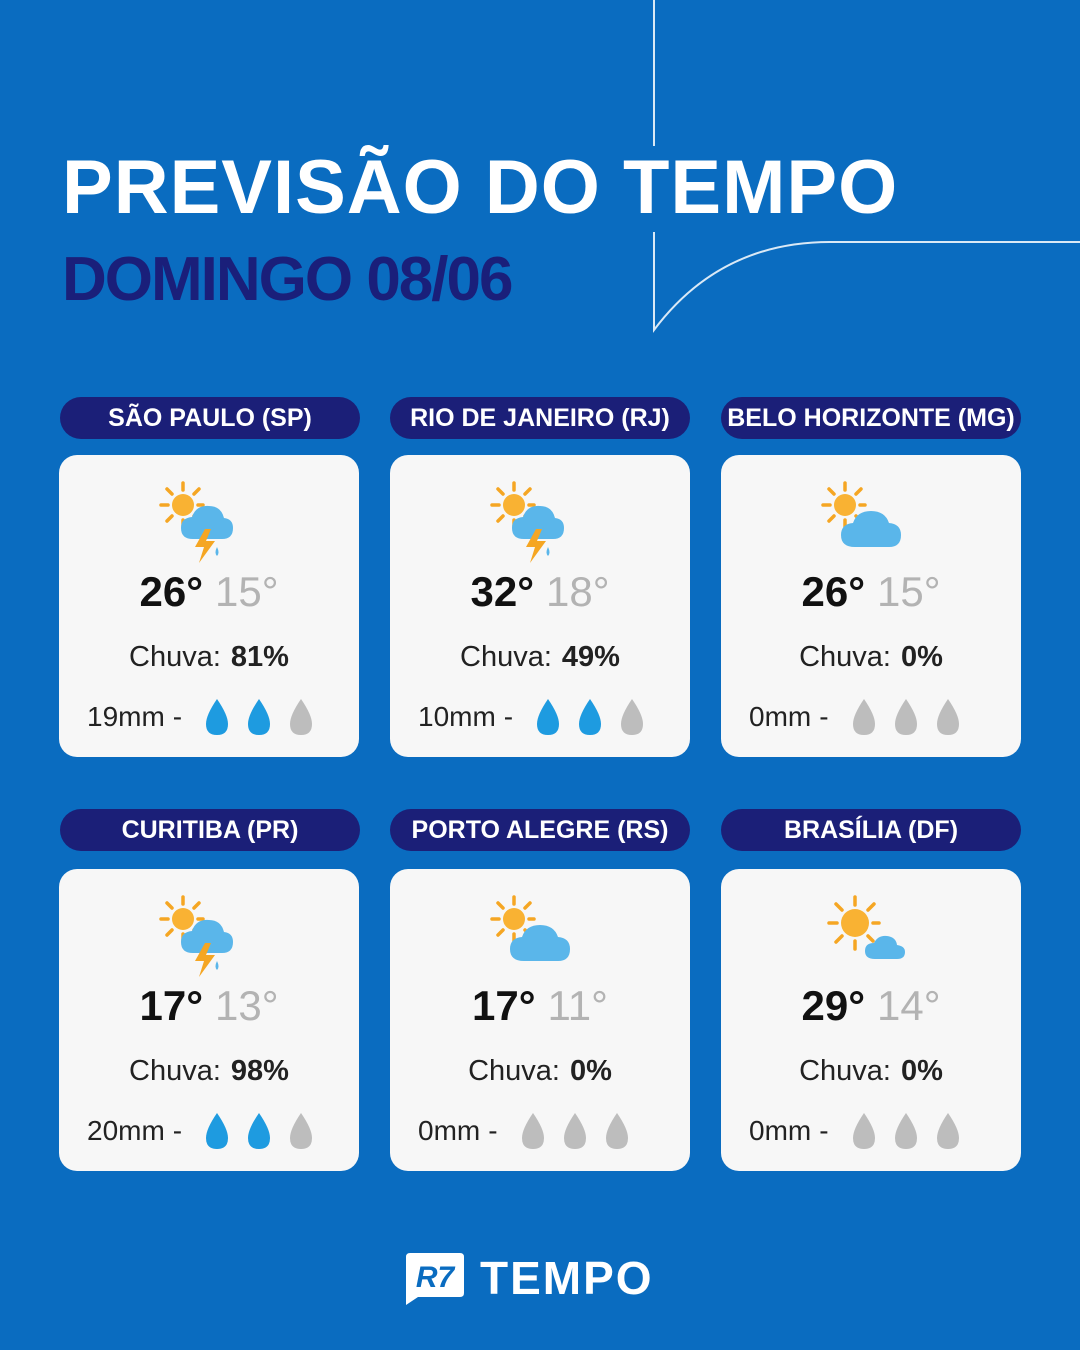 Image resolution: width=1080 pixels, height=1350 pixels. Describe the element at coordinates (871, 1006) in the screenshot. I see `temperature-row: 29° 14°` at that location.